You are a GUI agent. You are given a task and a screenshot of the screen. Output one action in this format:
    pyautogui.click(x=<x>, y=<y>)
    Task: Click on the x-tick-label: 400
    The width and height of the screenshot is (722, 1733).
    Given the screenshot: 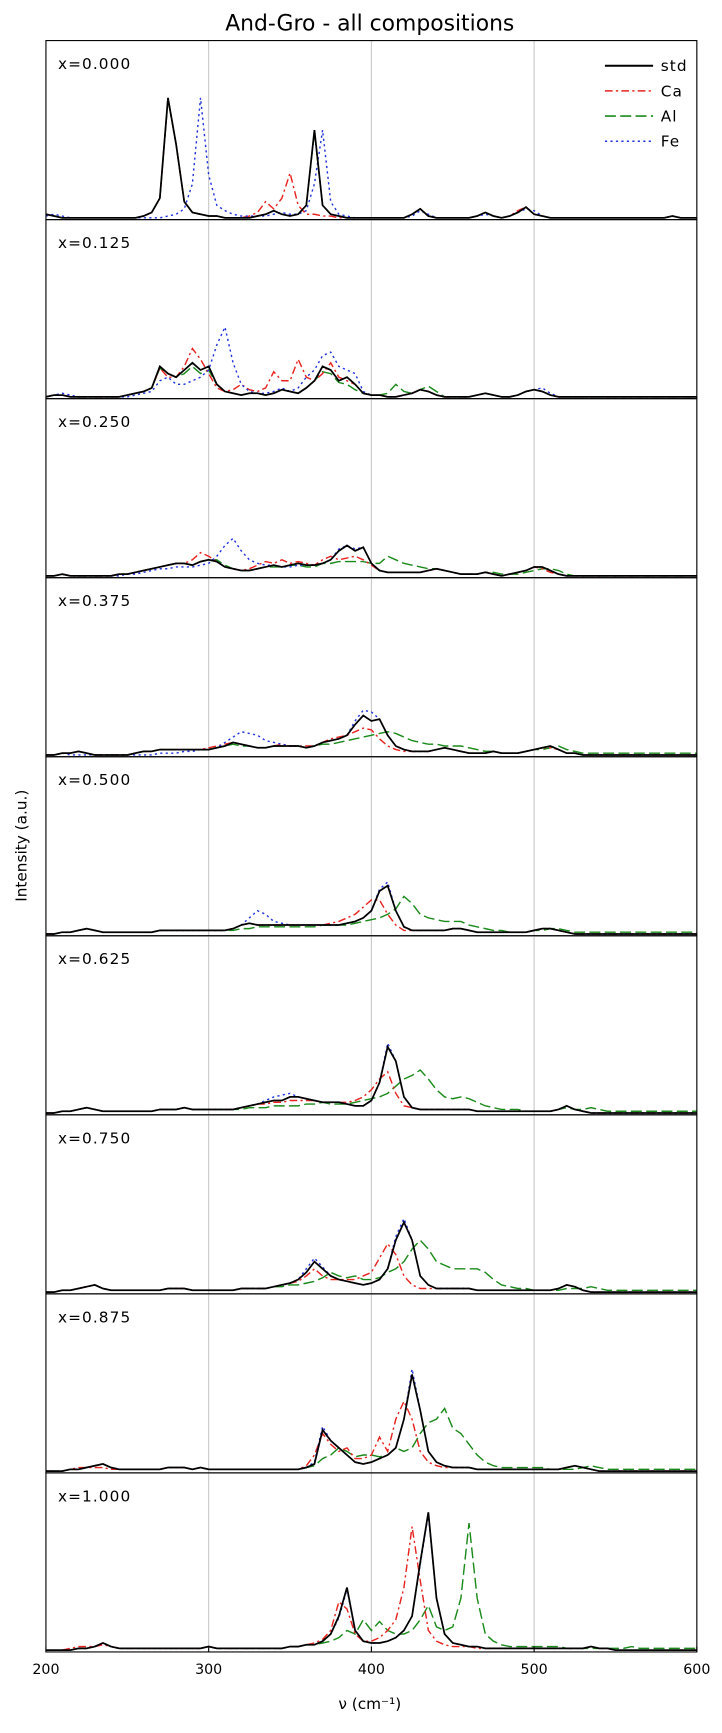 What is the action you would take?
    pyautogui.click(x=371, y=1670)
    